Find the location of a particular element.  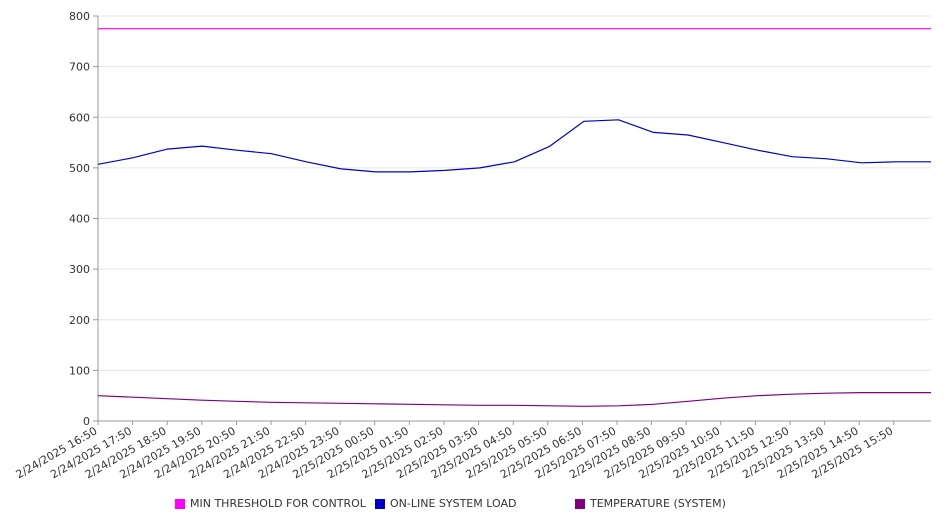

y-tick-label: 200 is located at coordinates (79, 320).